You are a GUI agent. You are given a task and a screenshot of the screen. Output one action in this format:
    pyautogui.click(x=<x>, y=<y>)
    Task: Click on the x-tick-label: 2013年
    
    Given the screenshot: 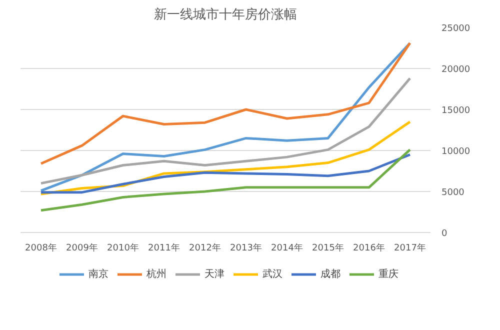 What is the action you would take?
    pyautogui.click(x=246, y=248)
    